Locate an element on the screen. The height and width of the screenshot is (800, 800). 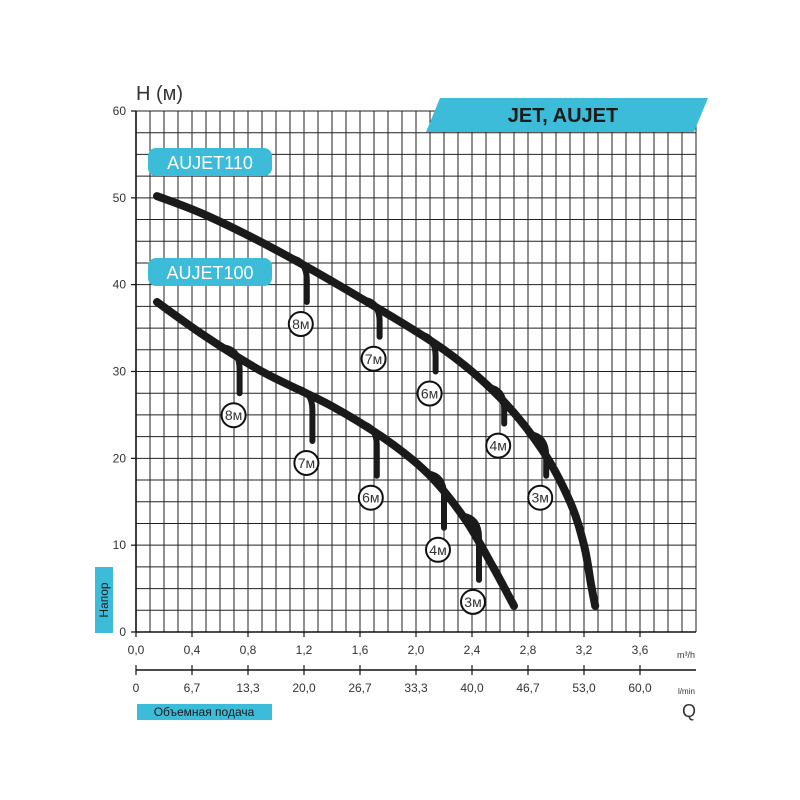
y-side-label-text: Напор is located at coordinates (104, 600).